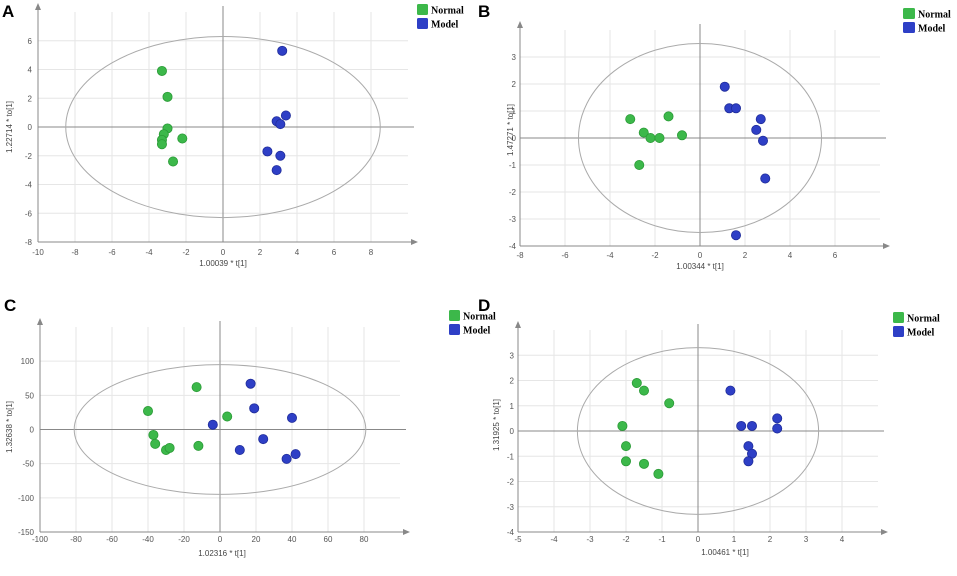  I want to click on panel-letter: D, so click(484, 305).